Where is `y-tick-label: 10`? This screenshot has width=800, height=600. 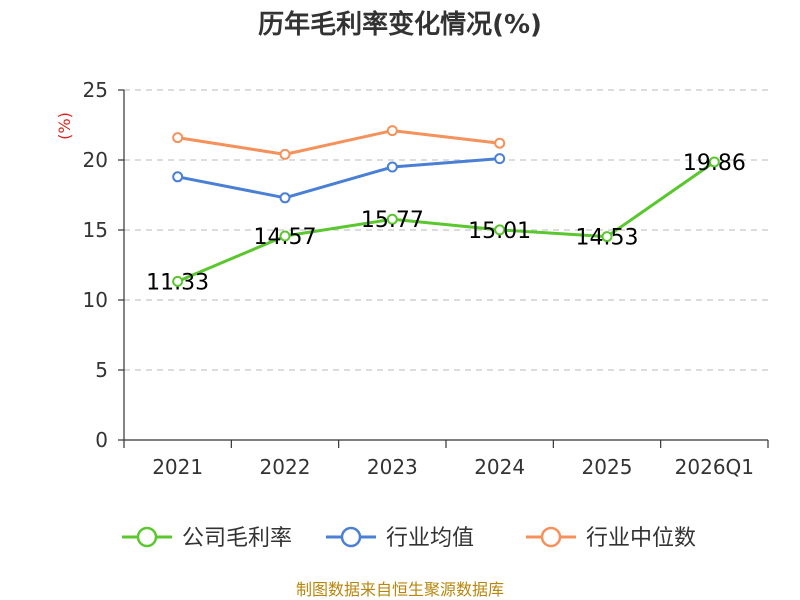
y-tick-label: 10 is located at coordinates (95, 300).